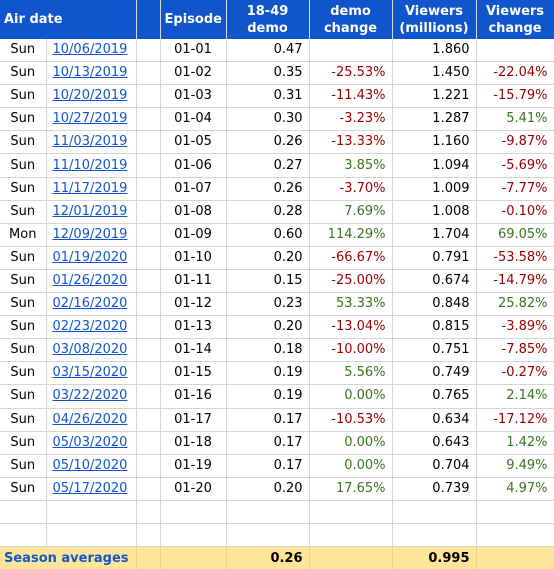 The width and height of the screenshot is (554, 569). Describe the element at coordinates (268, 281) in the screenshot. I see `demo-rating: 0.15` at that location.